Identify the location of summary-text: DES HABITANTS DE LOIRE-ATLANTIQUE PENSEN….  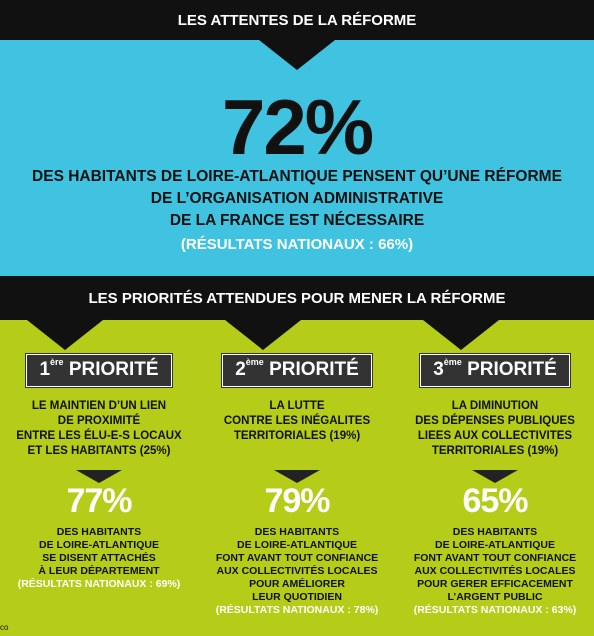
(297, 199).